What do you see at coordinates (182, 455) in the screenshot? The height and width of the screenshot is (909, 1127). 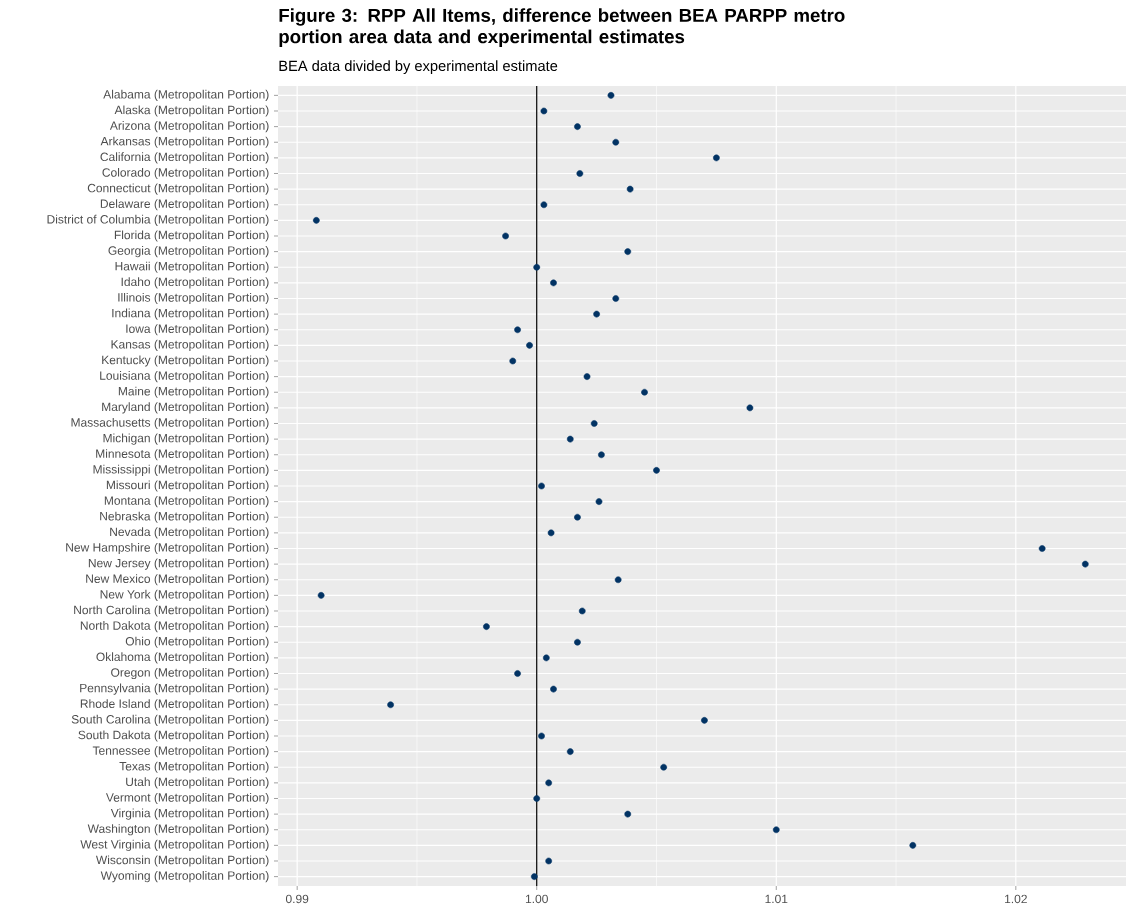 I see `y-tick-label: Minnesota (Metropolitan Portion)` at bounding box center [182, 455].